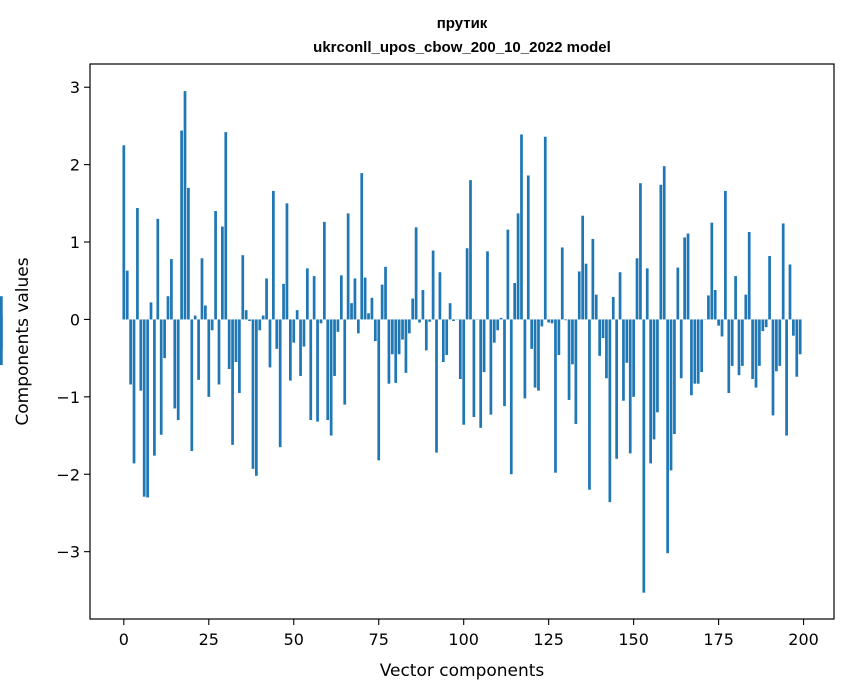 The height and width of the screenshot is (696, 847). What do you see at coordinates (75, 242) in the screenshot?
I see `y-tick-label: 1` at bounding box center [75, 242].